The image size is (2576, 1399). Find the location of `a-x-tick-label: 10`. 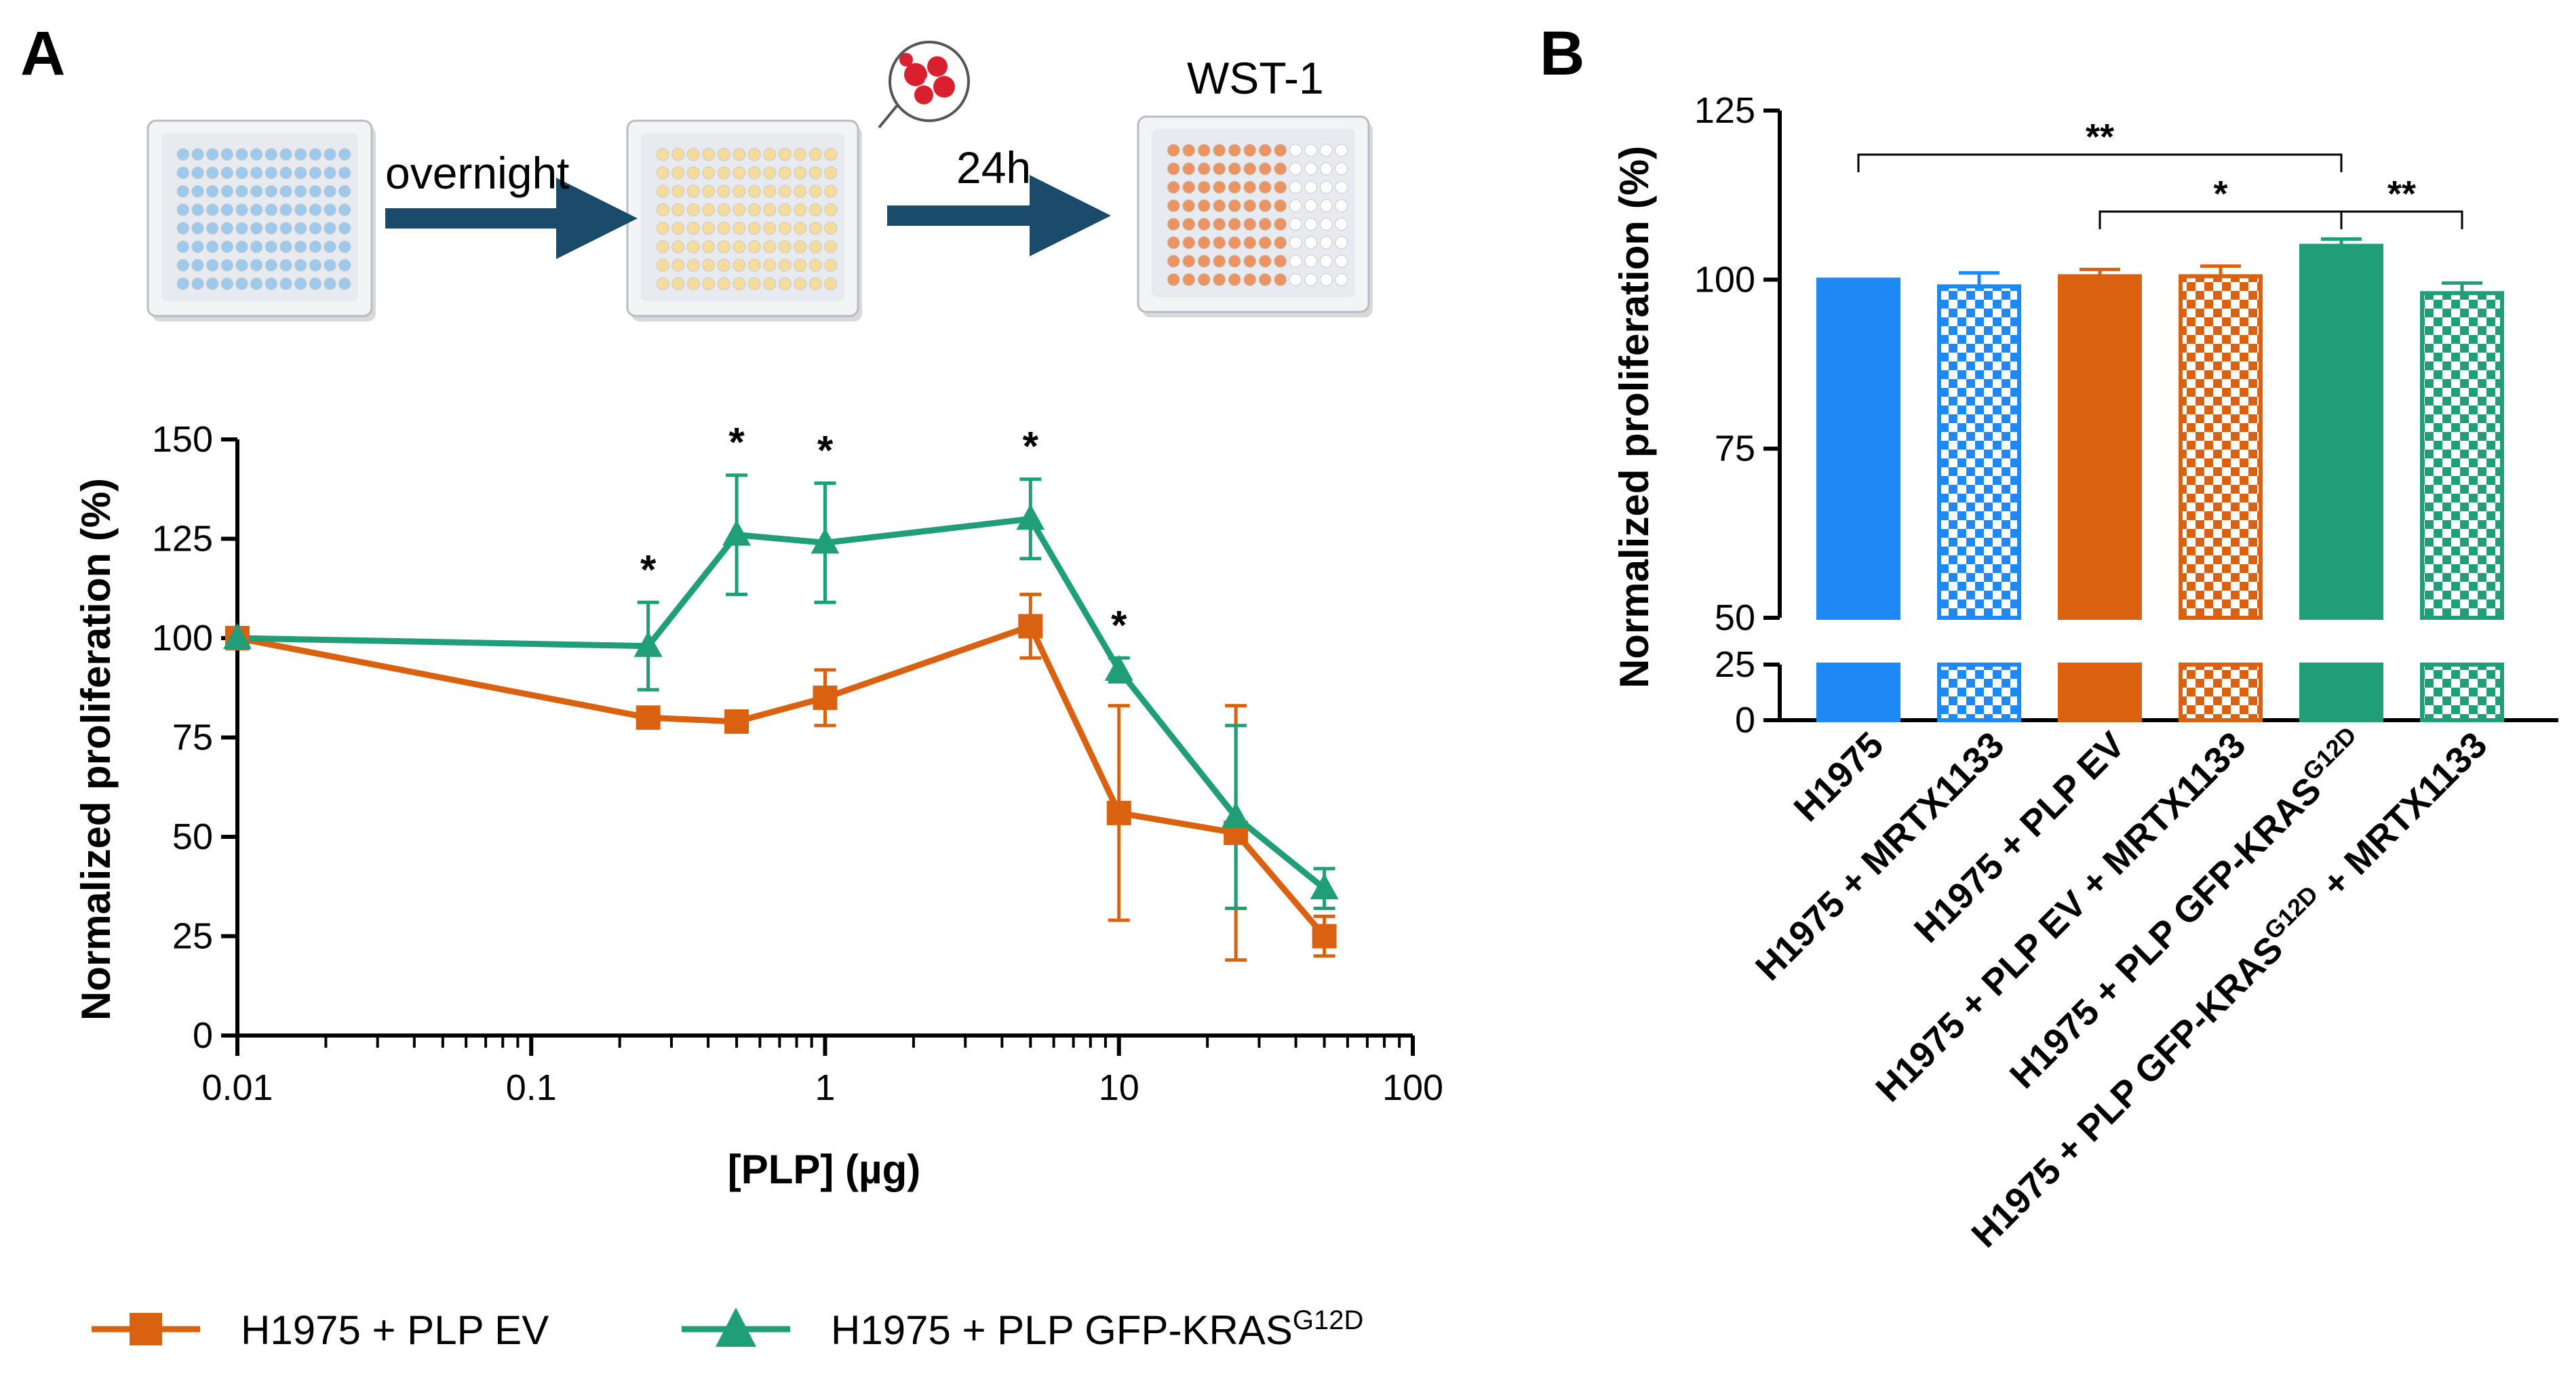

a-x-tick-label: 10 is located at coordinates (1119, 1087).